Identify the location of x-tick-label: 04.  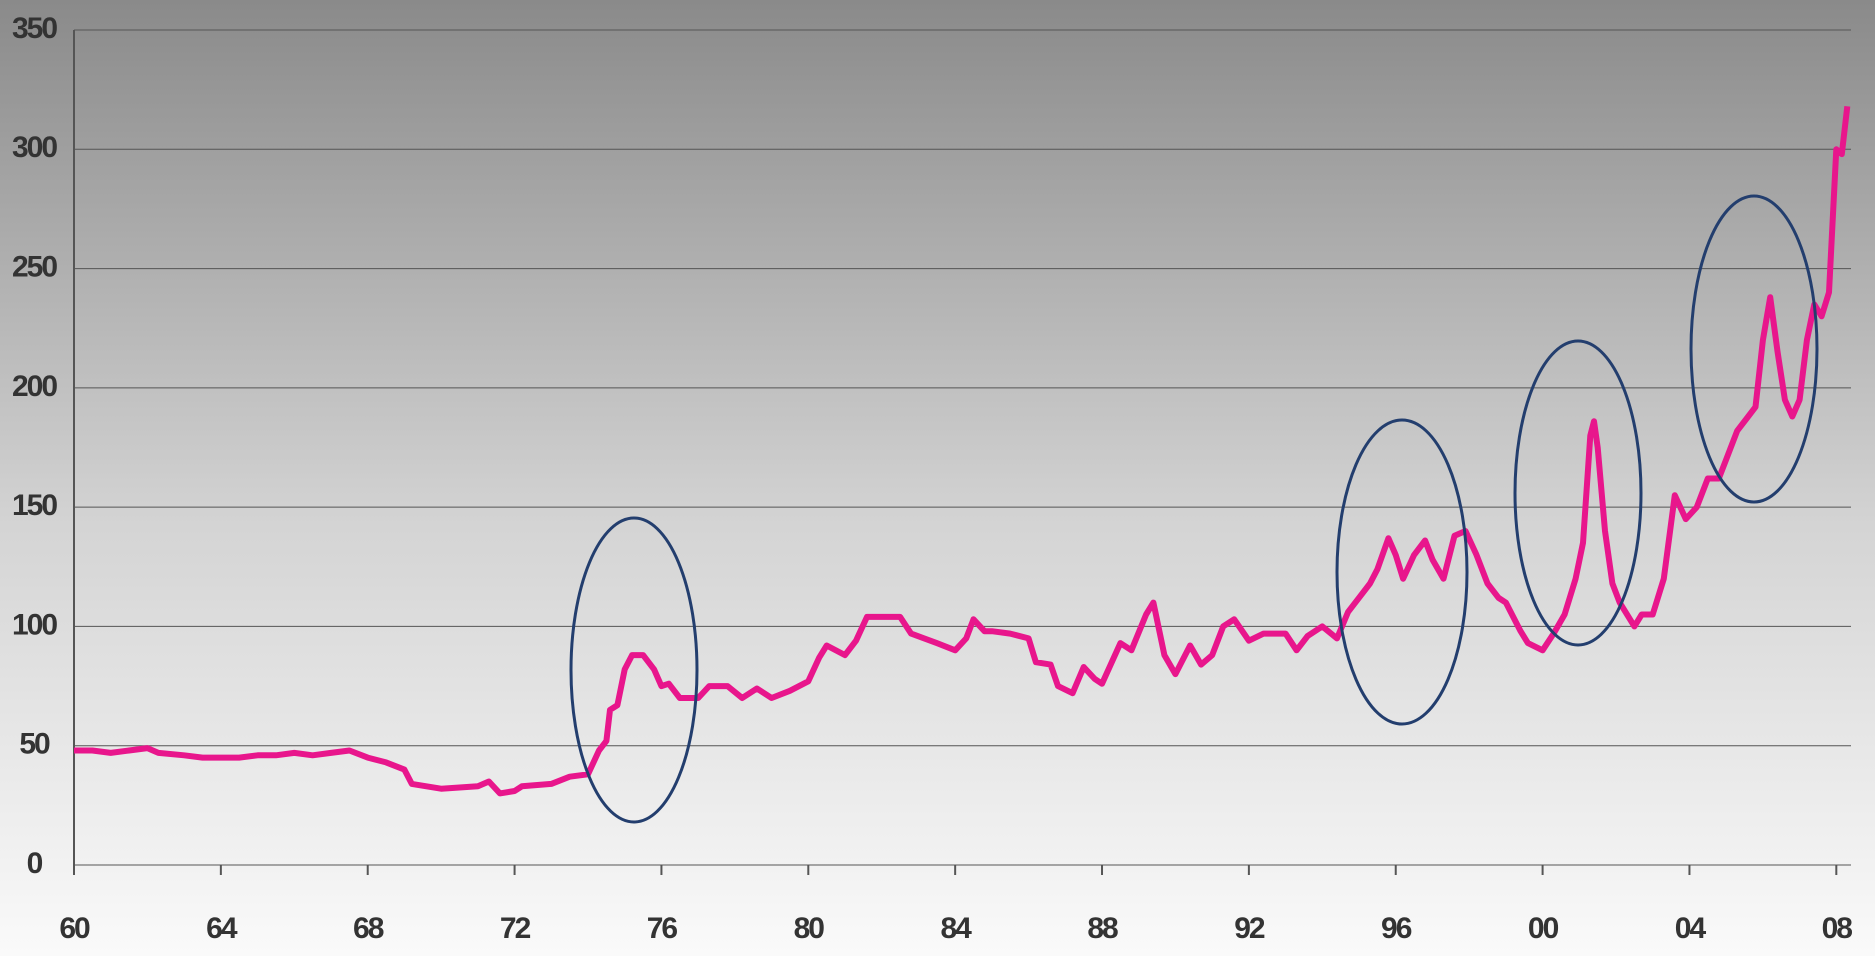
(1691, 928).